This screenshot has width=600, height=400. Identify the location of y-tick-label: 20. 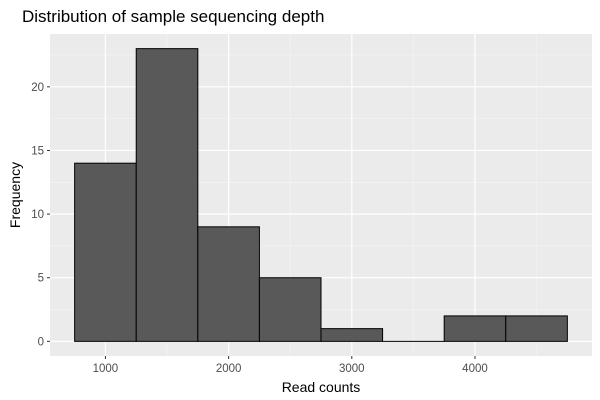
(37, 88).